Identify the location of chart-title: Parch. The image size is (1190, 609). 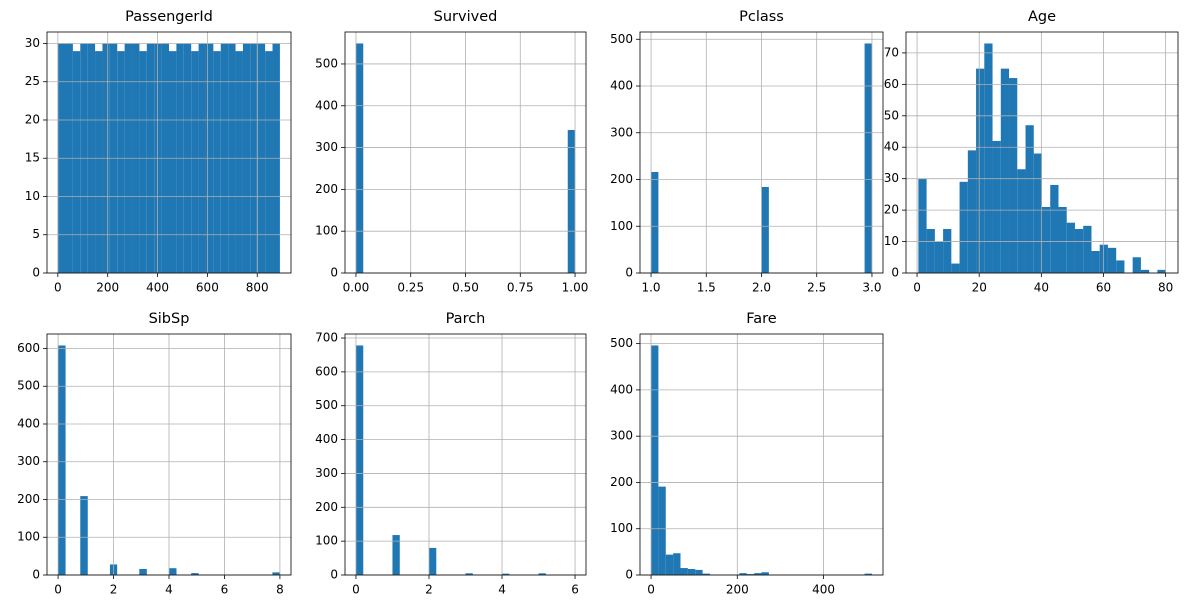
(466, 319).